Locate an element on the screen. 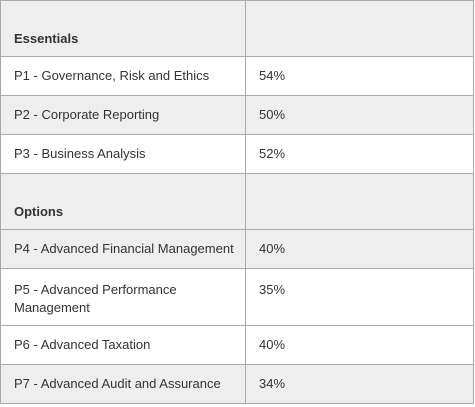 The image size is (475, 407). section-header-row: Options is located at coordinates (237, 201).